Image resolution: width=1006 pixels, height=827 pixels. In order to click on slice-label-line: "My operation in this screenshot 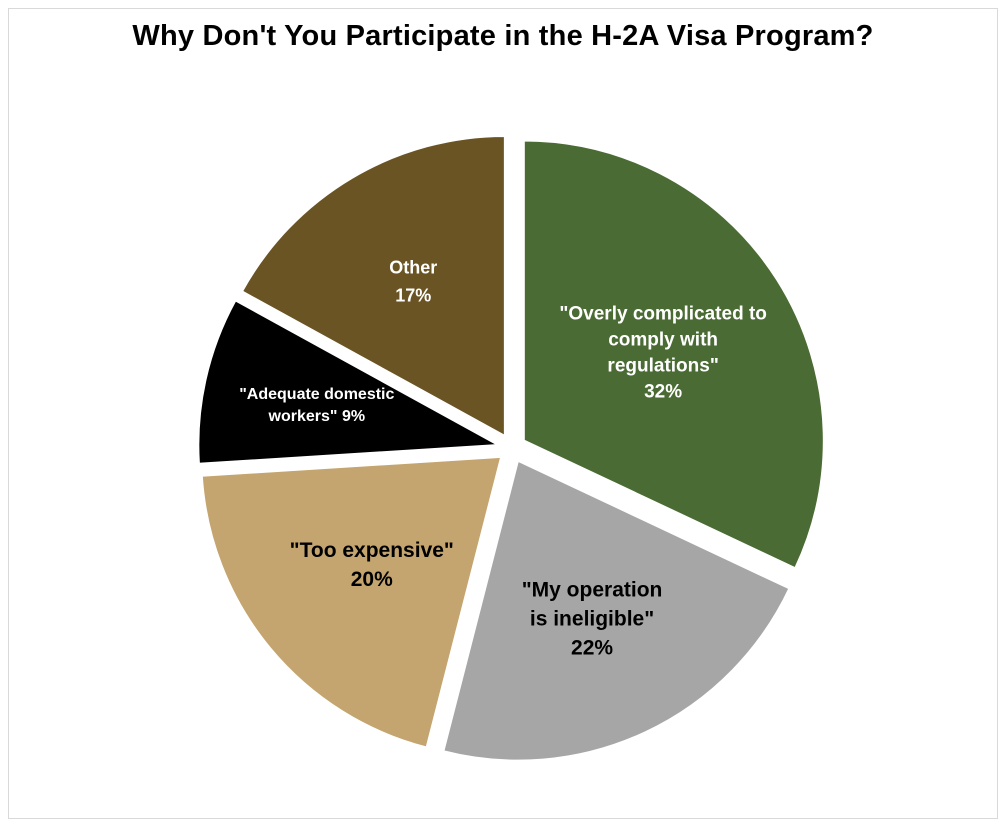, I will do `click(592, 589)`.